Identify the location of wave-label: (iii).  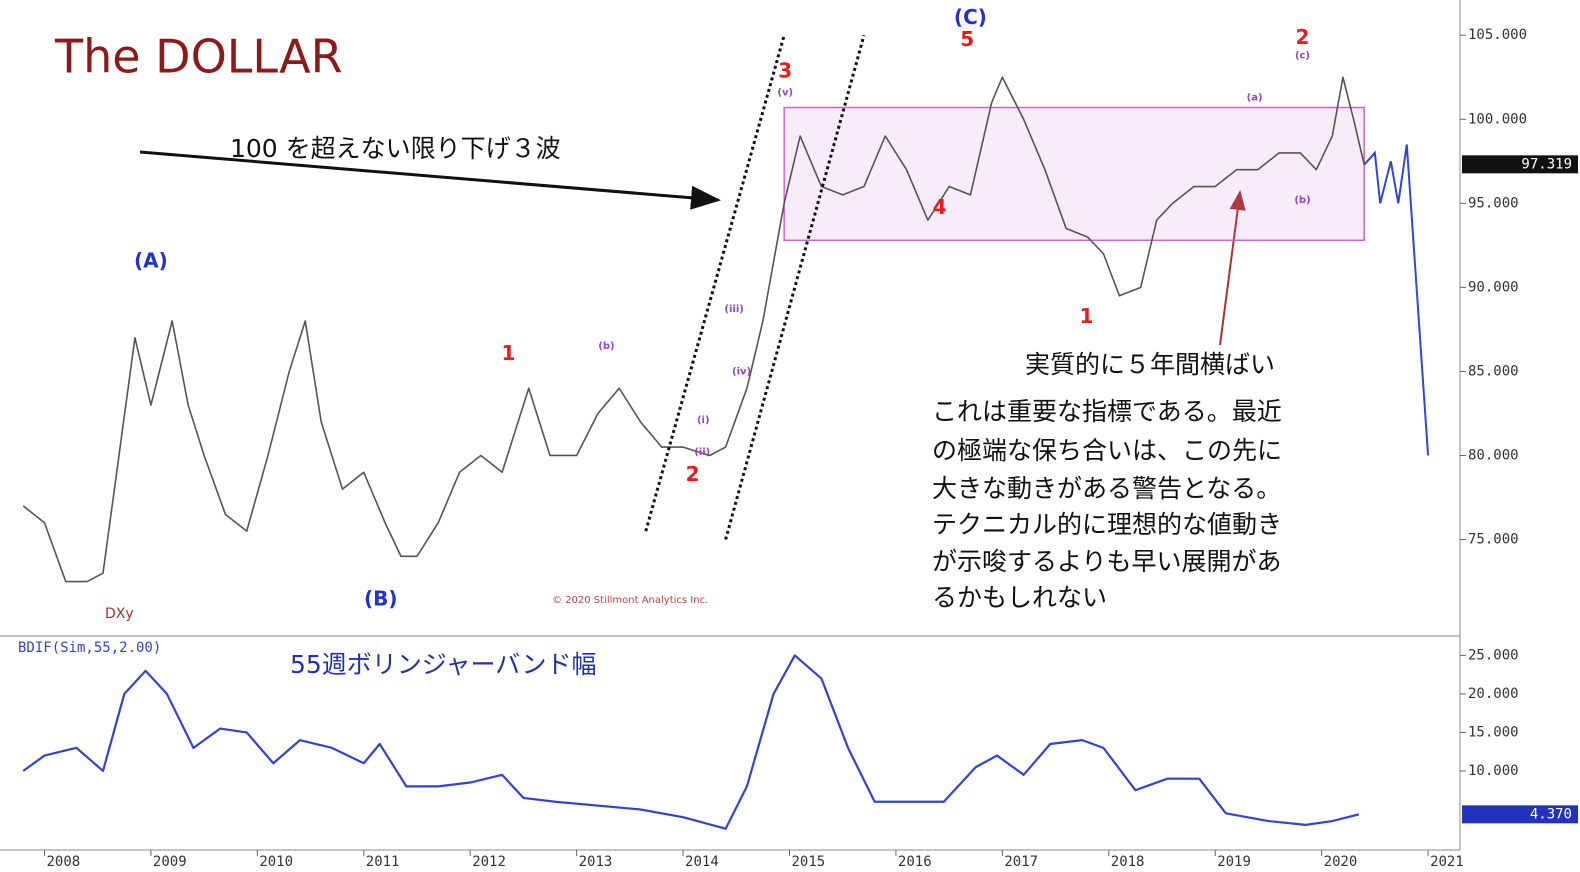
(733, 309).